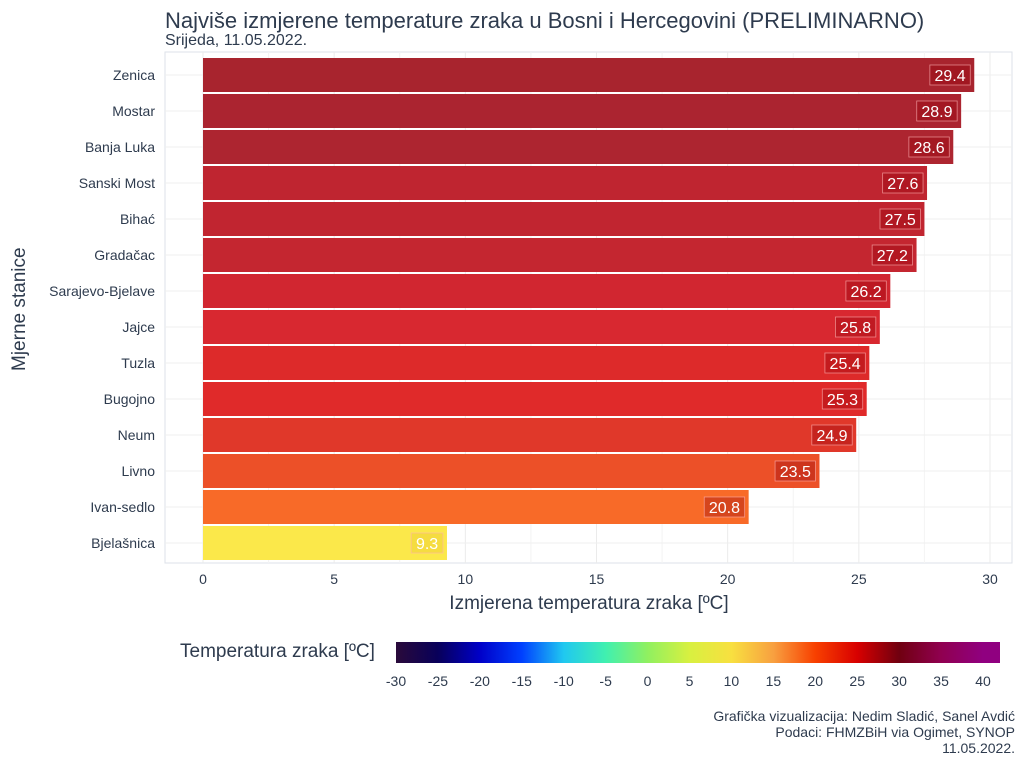 This screenshot has width=1024, height=768. Describe the element at coordinates (138, 327) in the screenshot. I see `y-tick-label: Jajce` at that location.